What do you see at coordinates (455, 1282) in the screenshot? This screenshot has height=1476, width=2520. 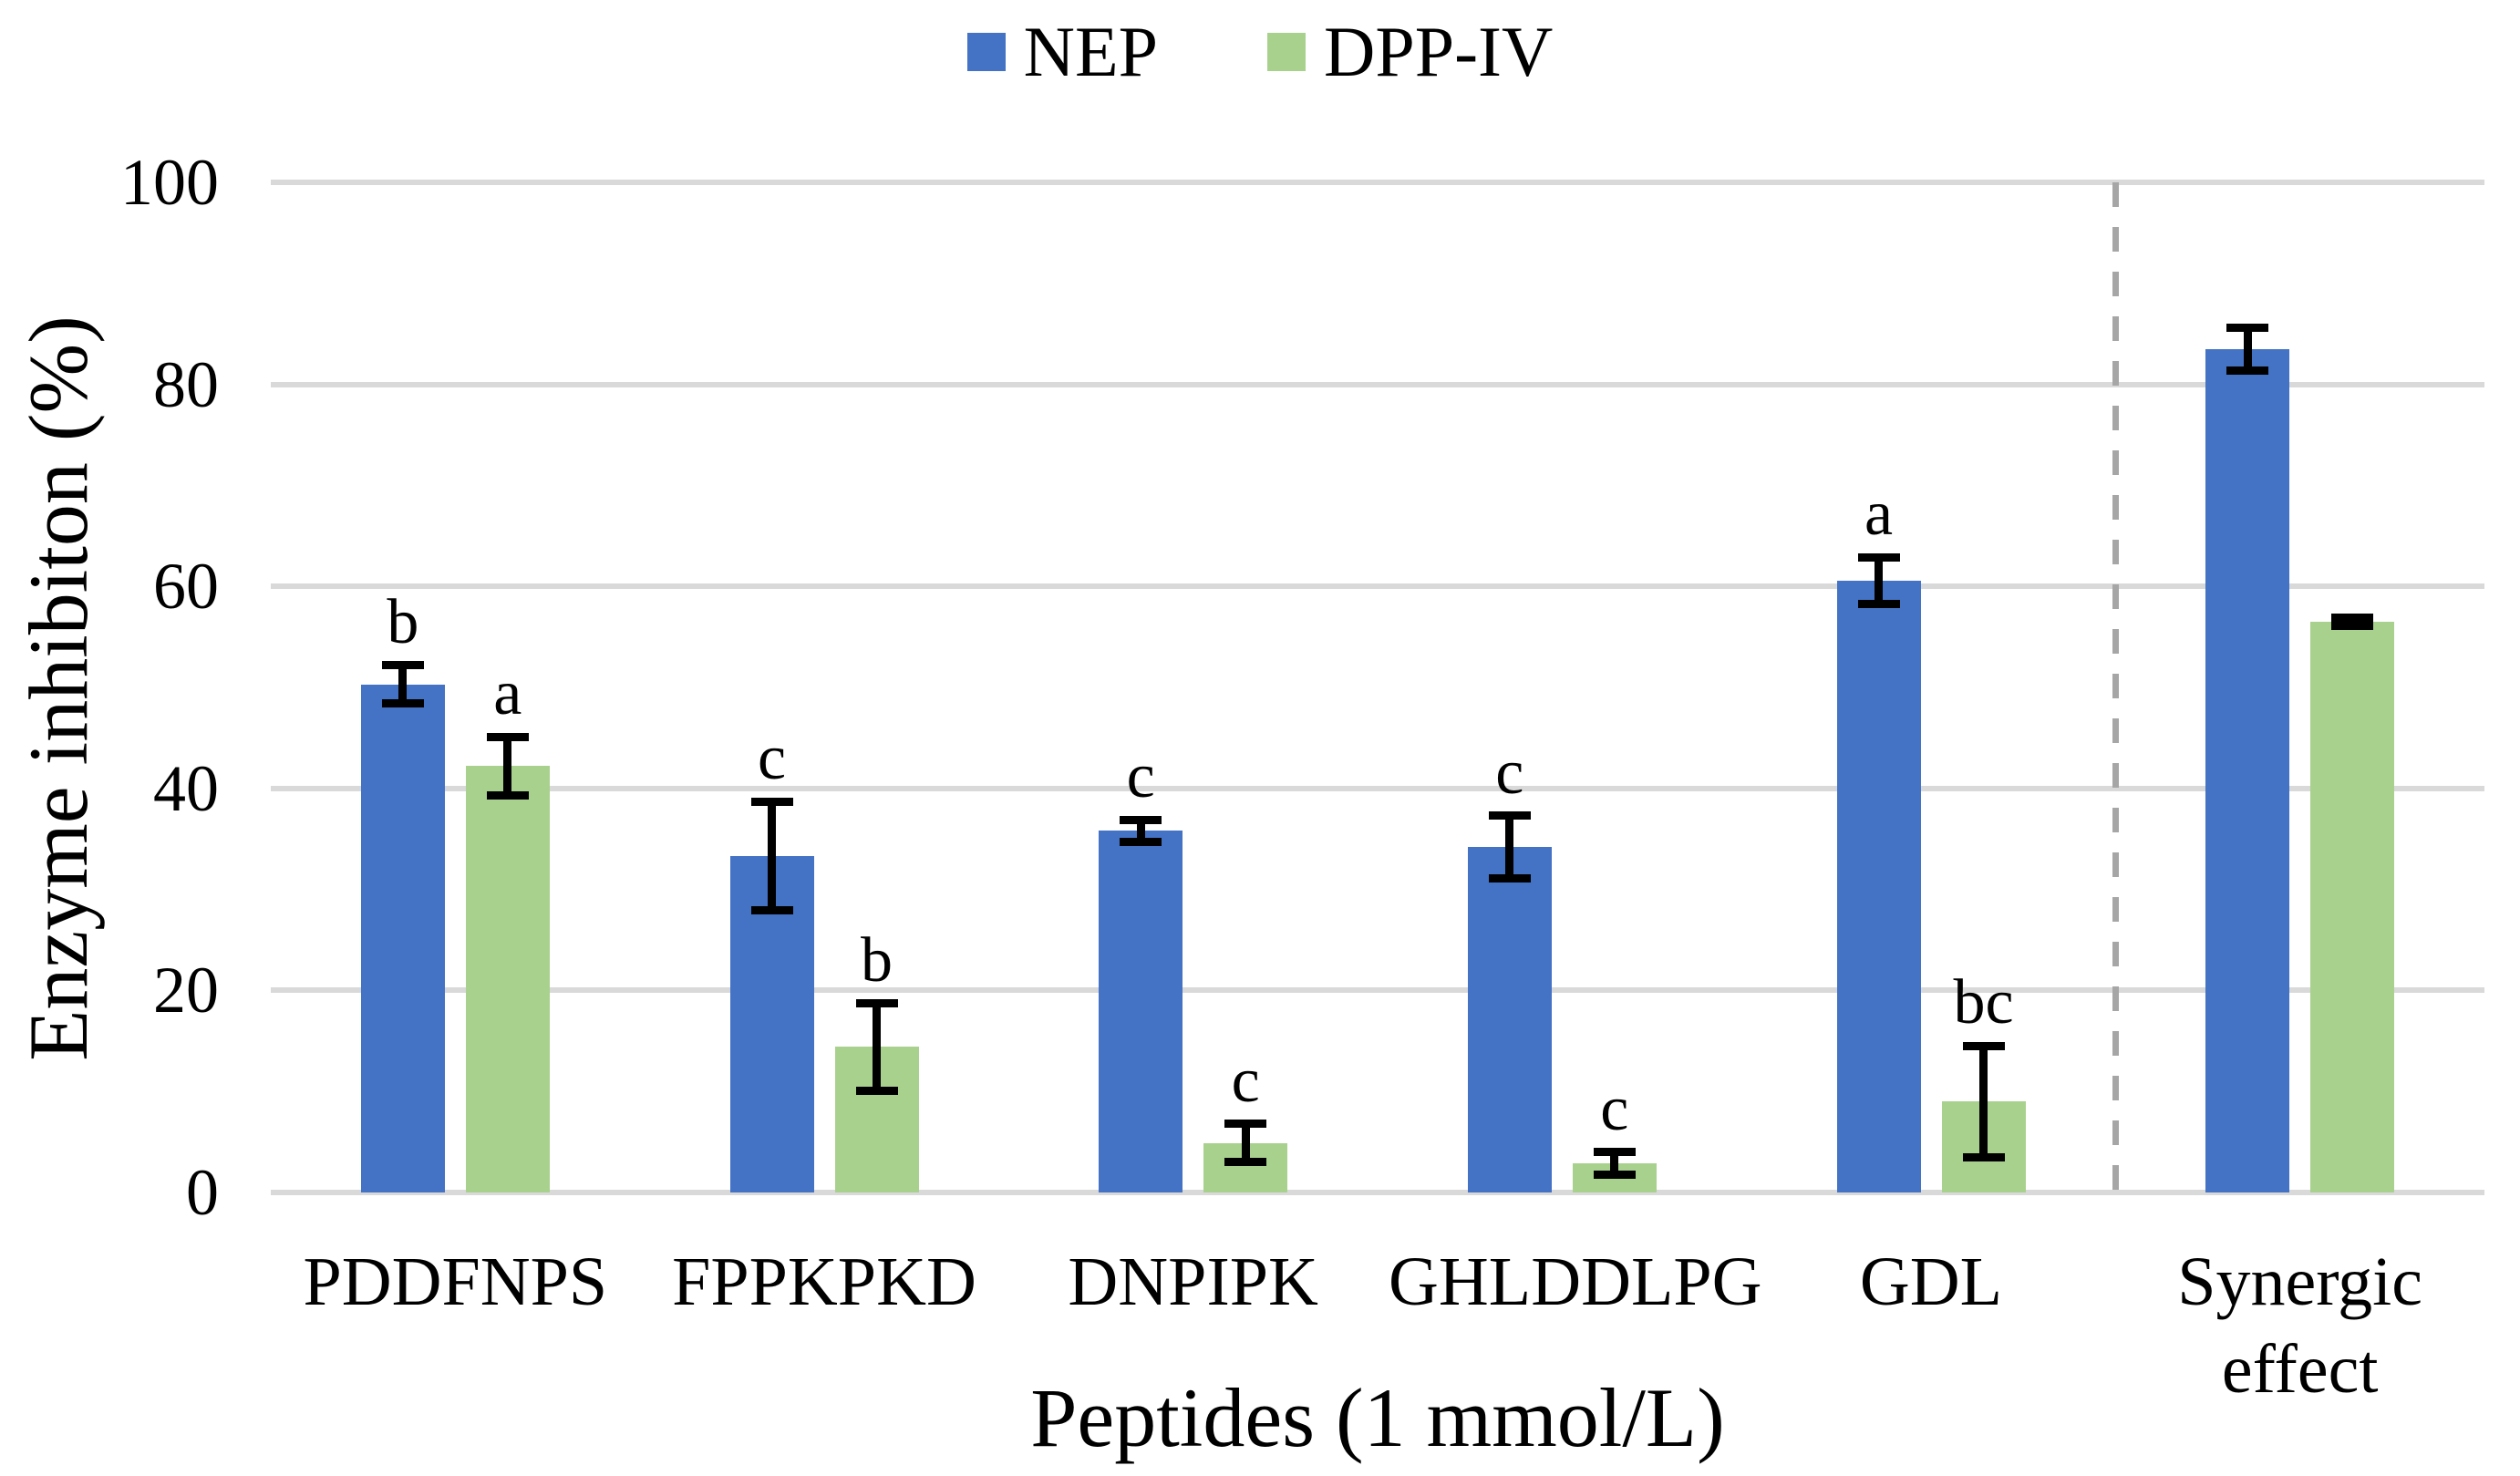 I see `x-category-label: PDDFNPS` at bounding box center [455, 1282].